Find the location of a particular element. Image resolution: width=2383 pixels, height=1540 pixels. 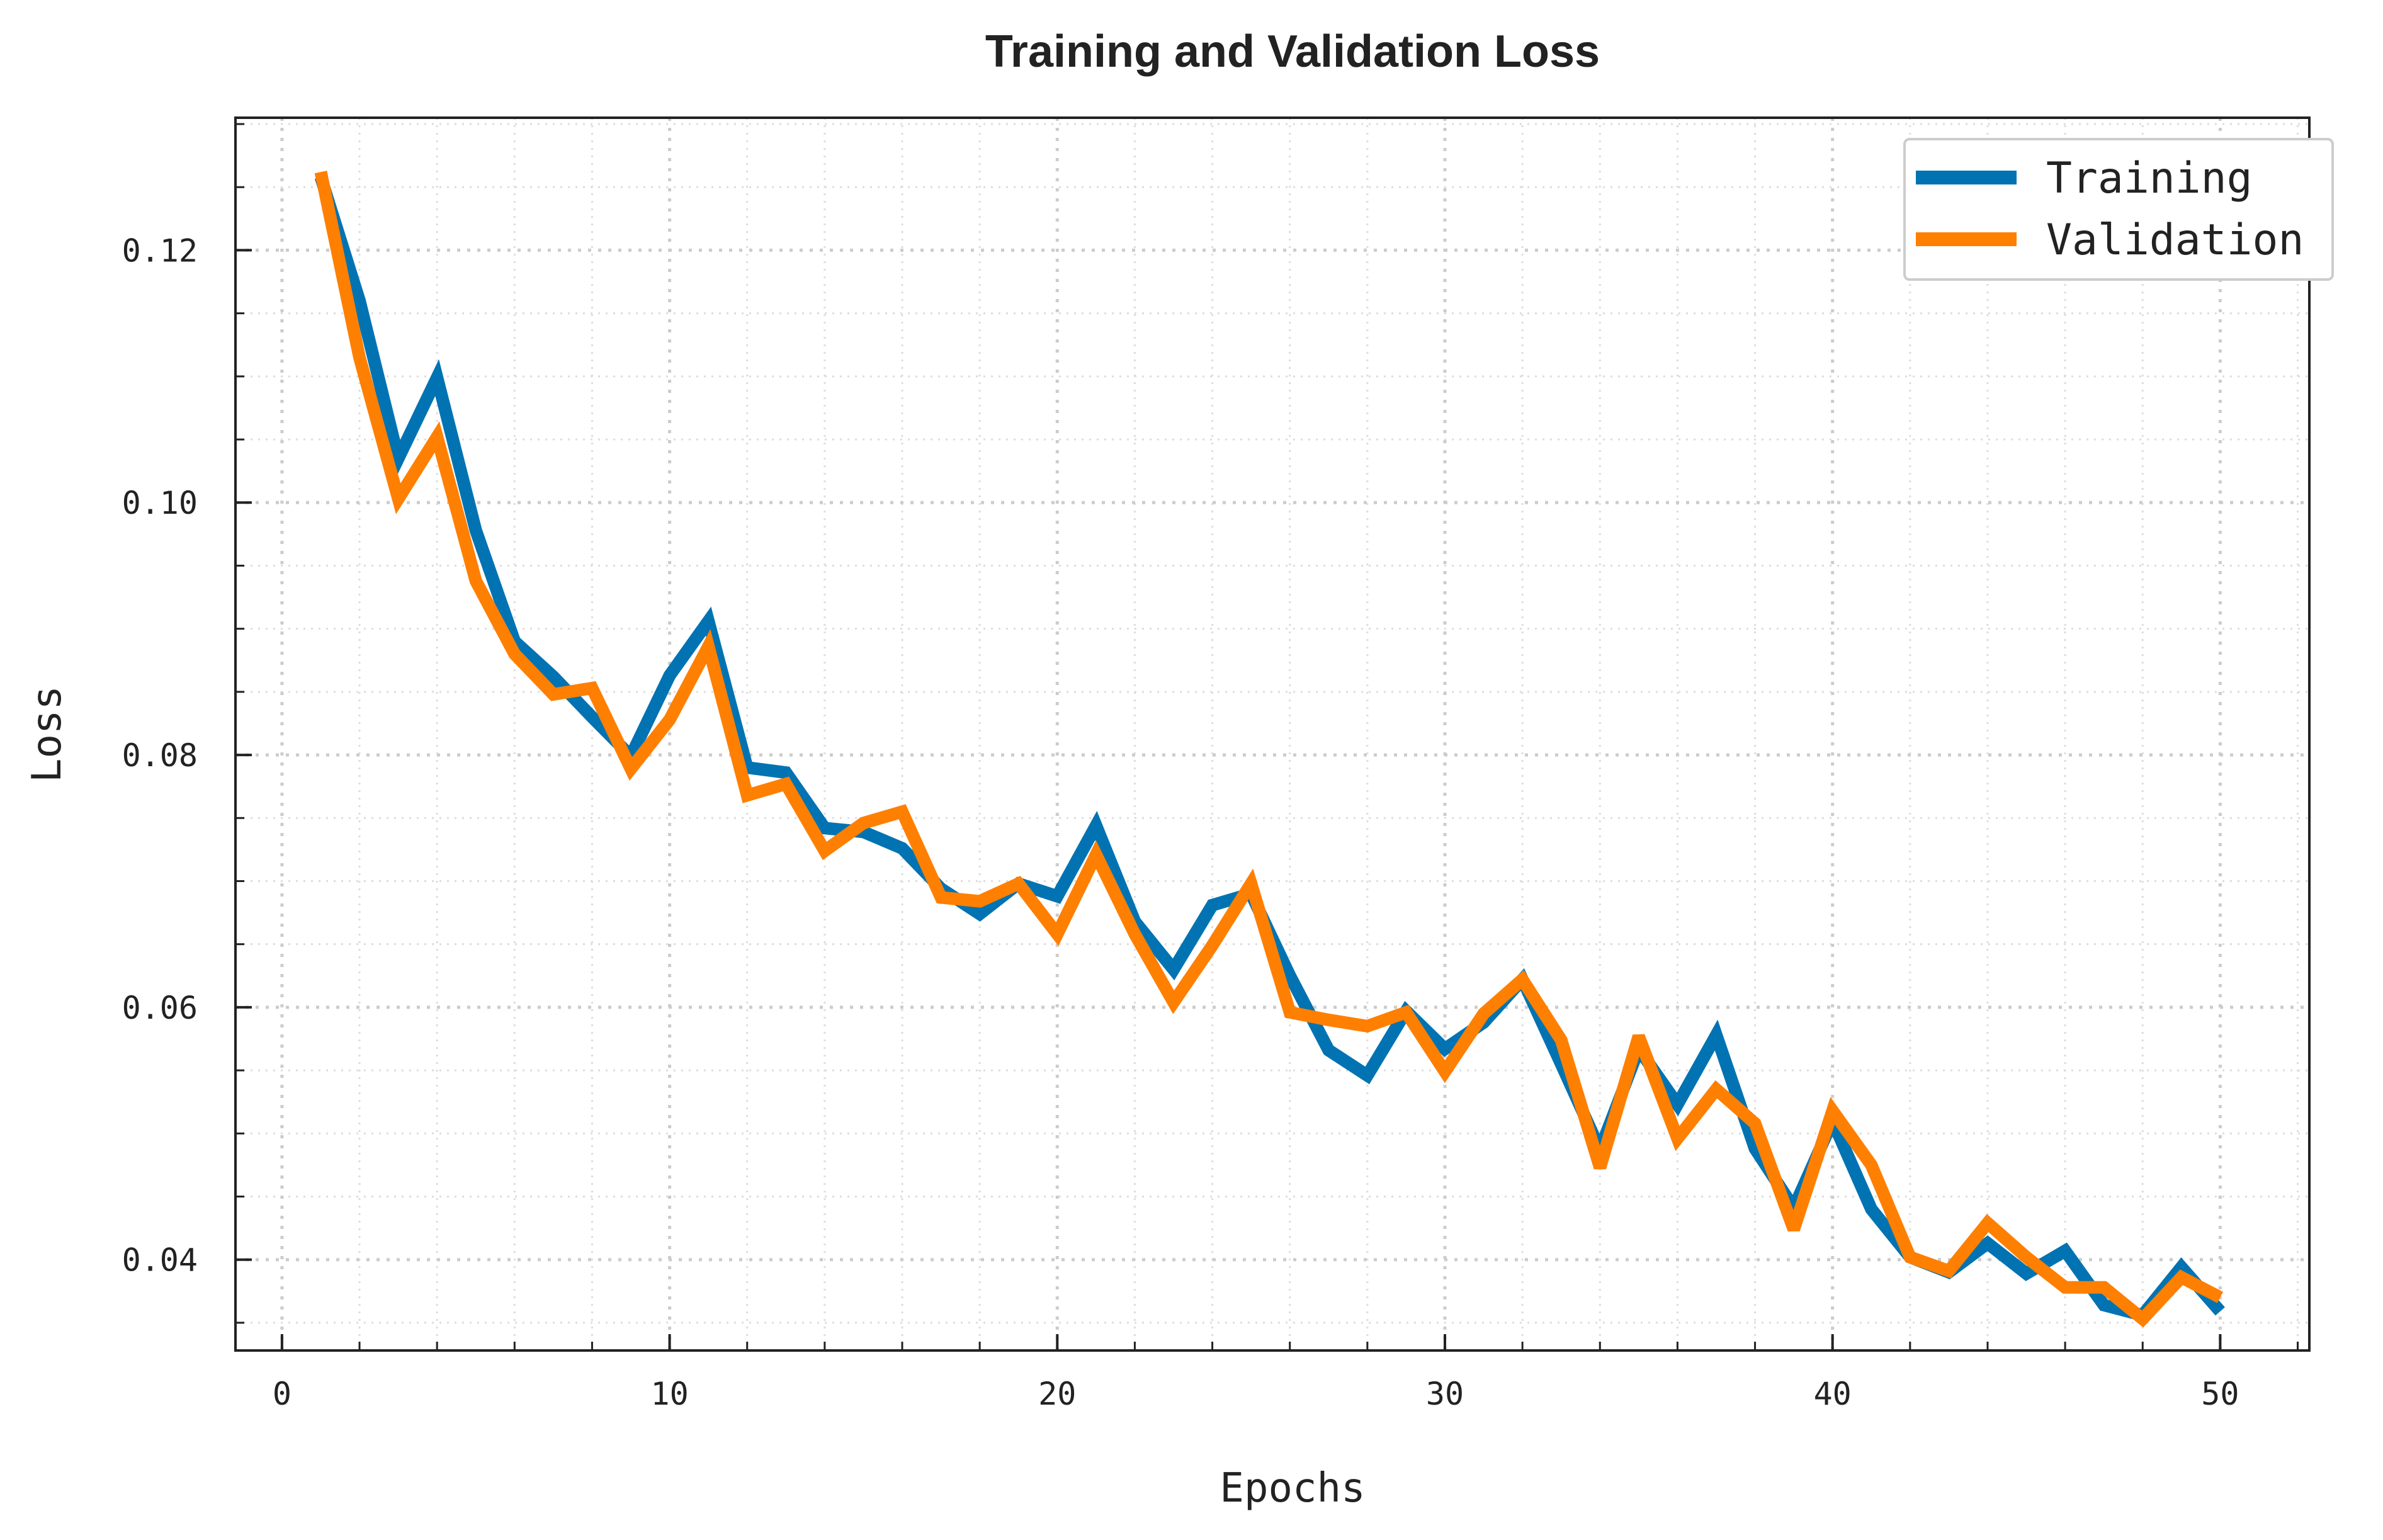

x-tick-label: 20 is located at coordinates (1057, 1394).